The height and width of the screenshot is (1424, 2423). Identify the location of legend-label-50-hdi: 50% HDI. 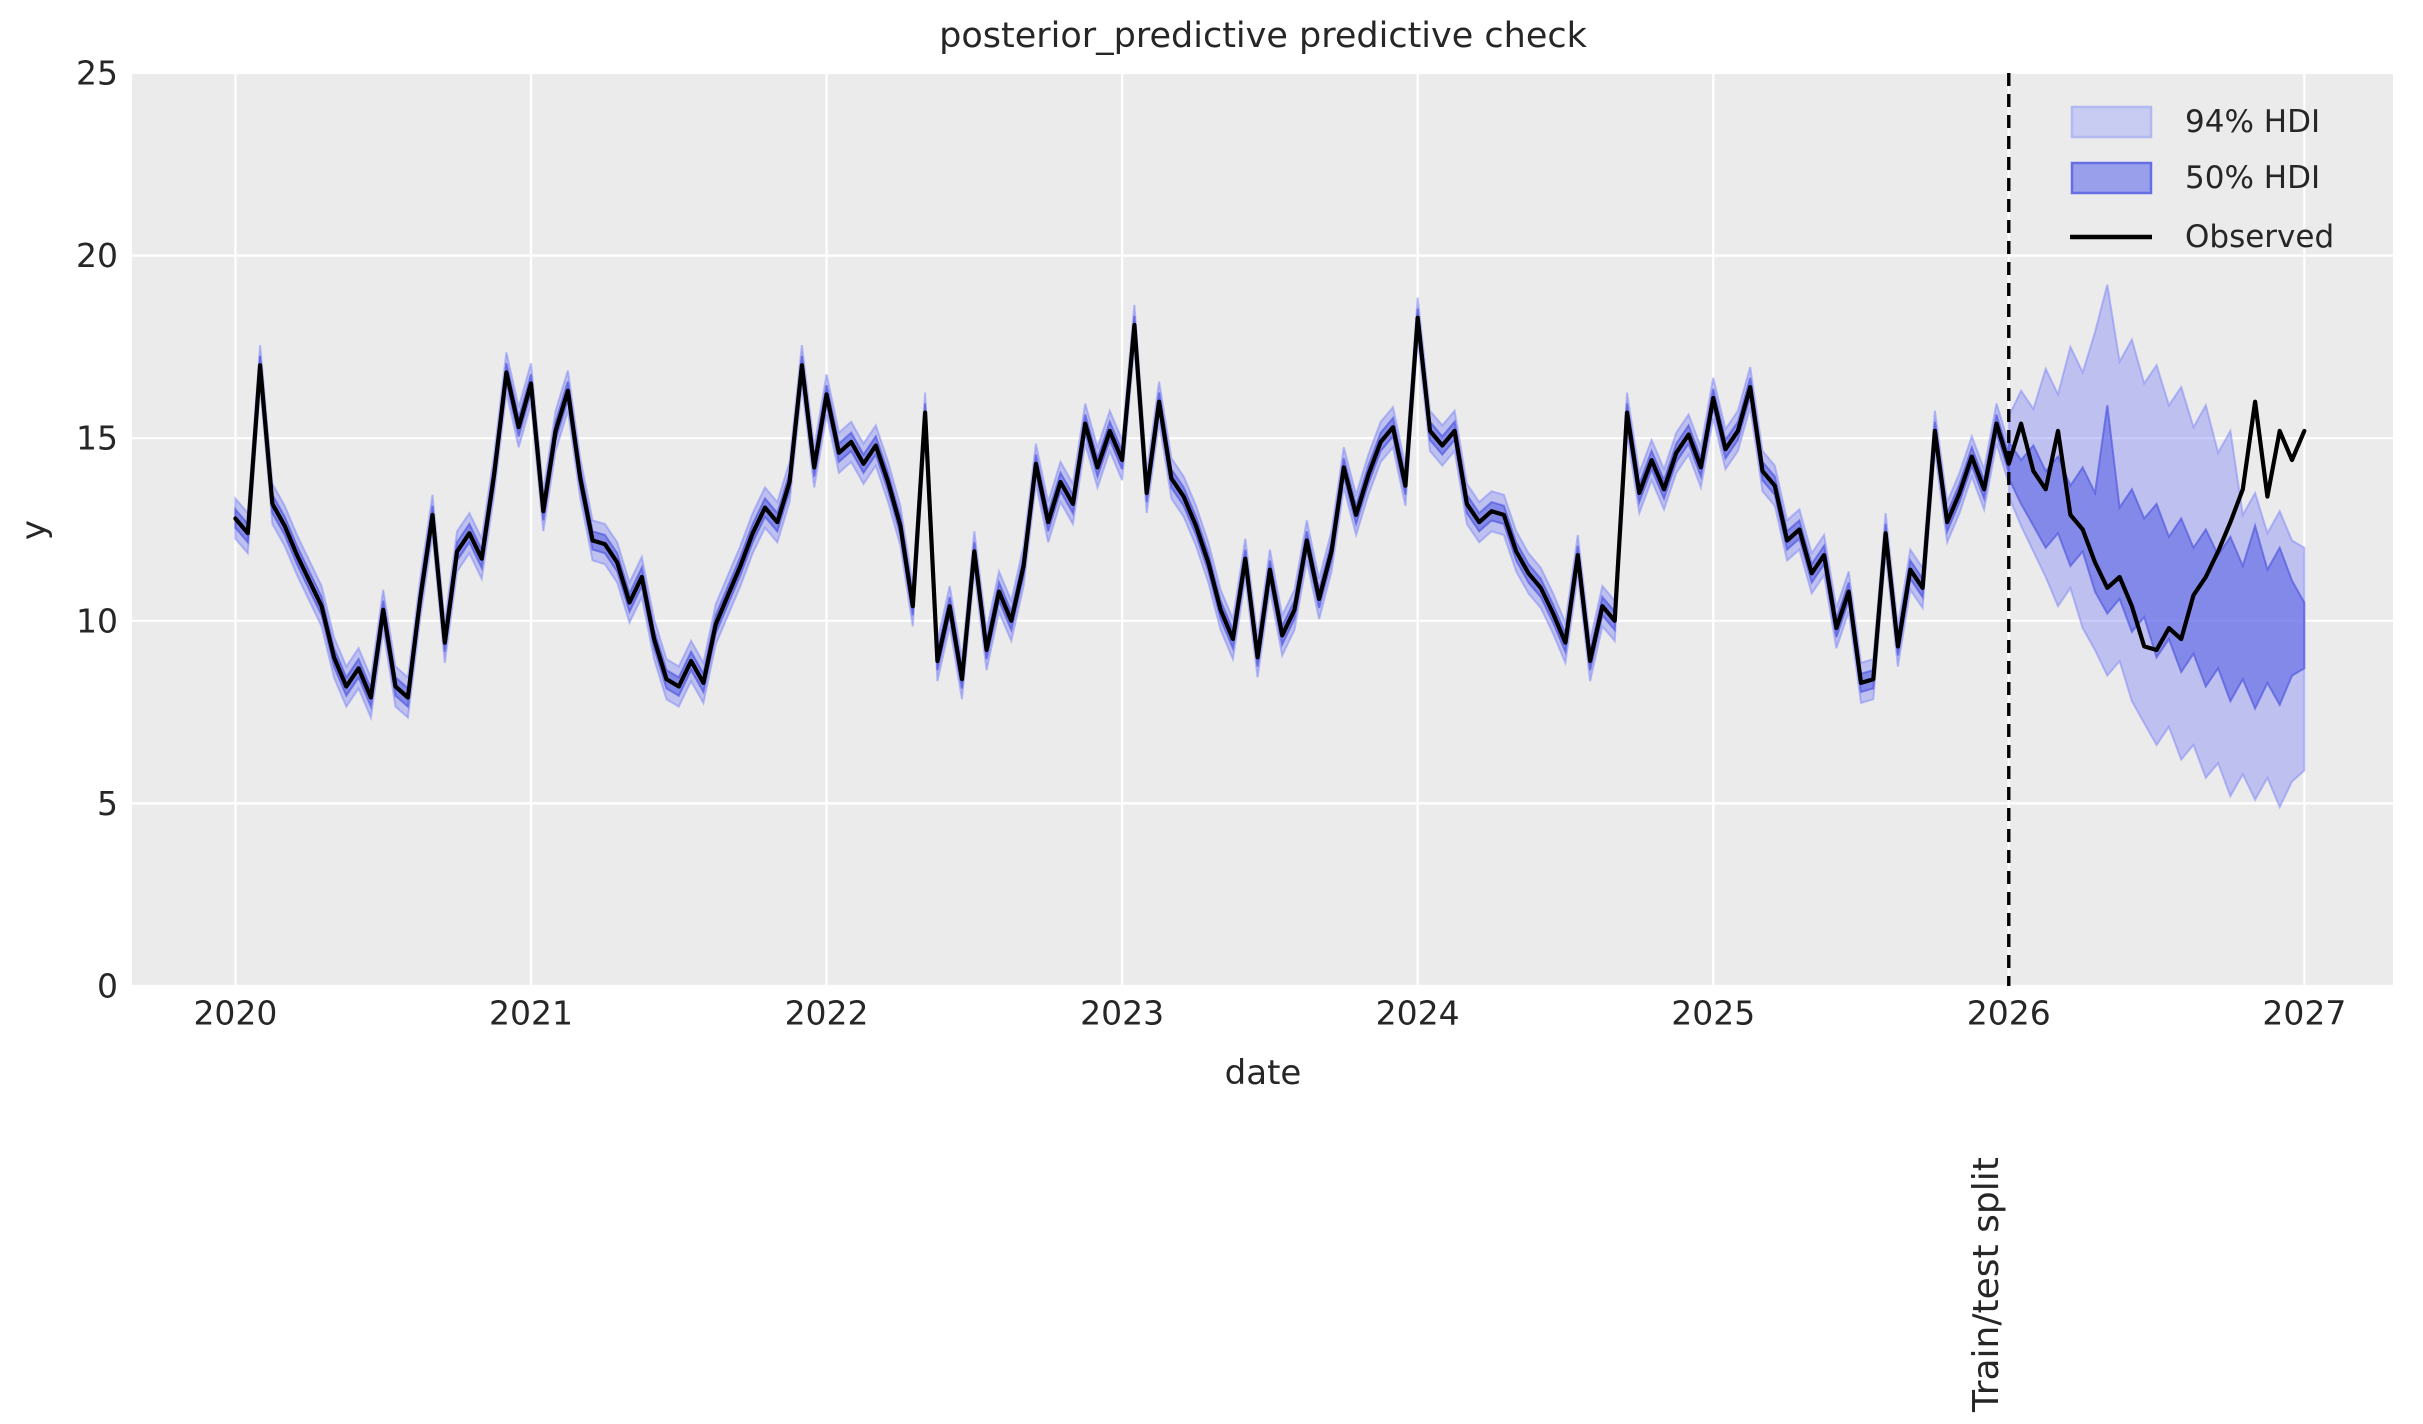
(2252, 178).